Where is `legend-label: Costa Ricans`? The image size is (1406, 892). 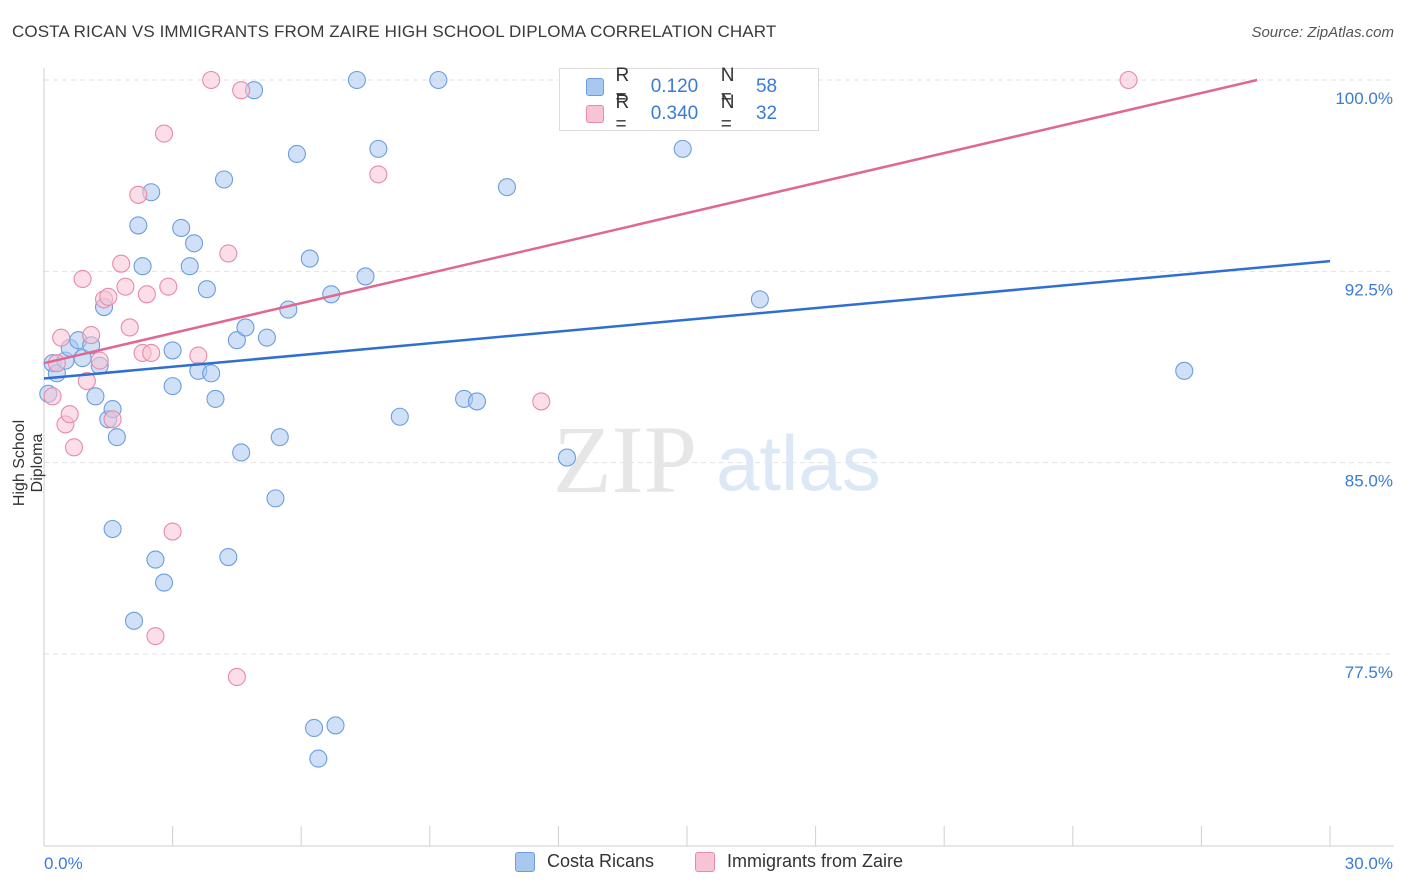 legend-label: Costa Ricans is located at coordinates (601, 861).